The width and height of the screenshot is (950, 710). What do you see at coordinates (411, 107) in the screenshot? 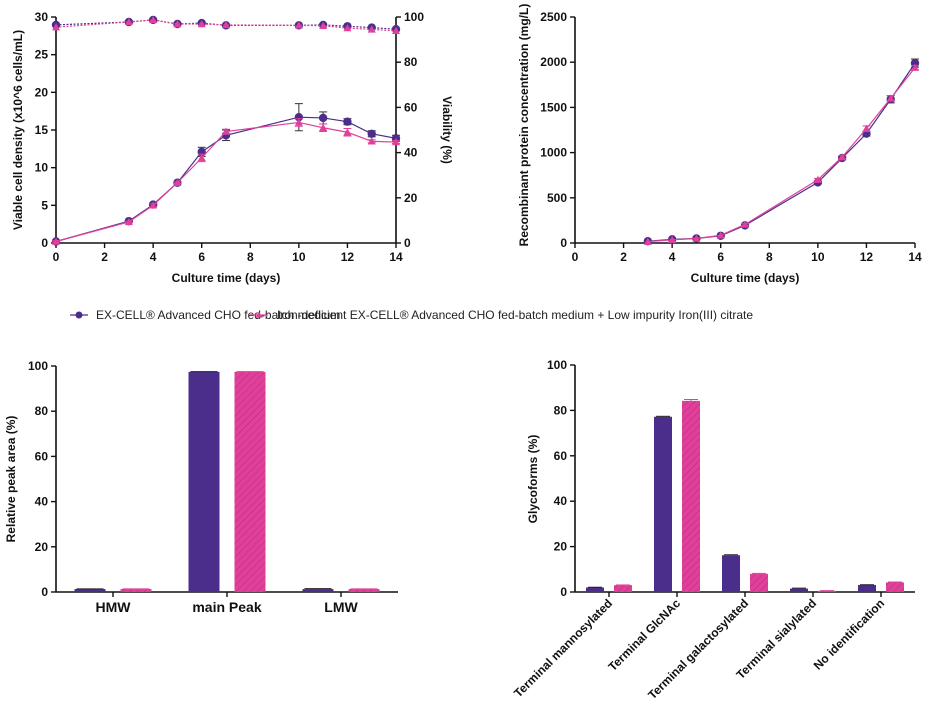
I see `y2-tick-label: 60` at bounding box center [411, 107].